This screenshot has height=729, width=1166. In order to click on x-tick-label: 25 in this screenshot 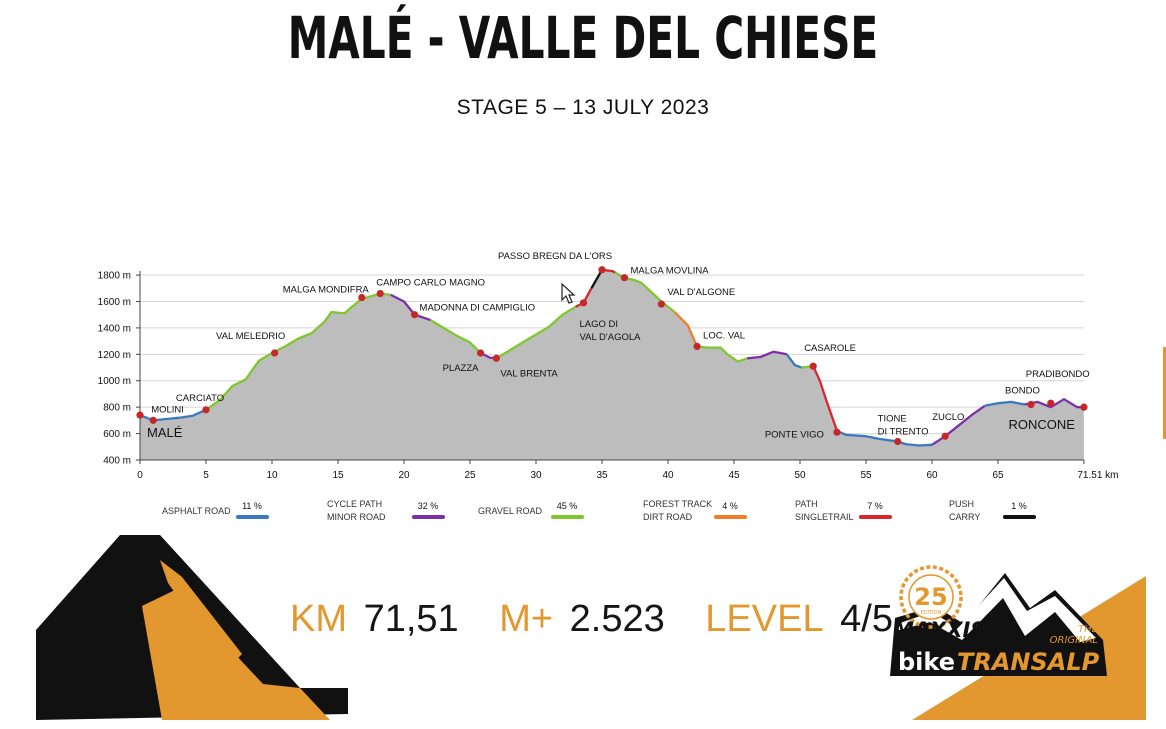, I will do `click(470, 475)`.